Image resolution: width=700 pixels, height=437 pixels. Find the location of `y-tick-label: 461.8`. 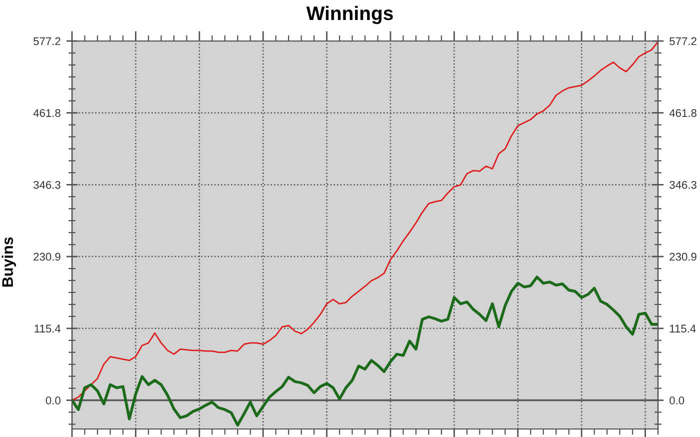

y-tick-label: 461.8 is located at coordinates (46, 113).